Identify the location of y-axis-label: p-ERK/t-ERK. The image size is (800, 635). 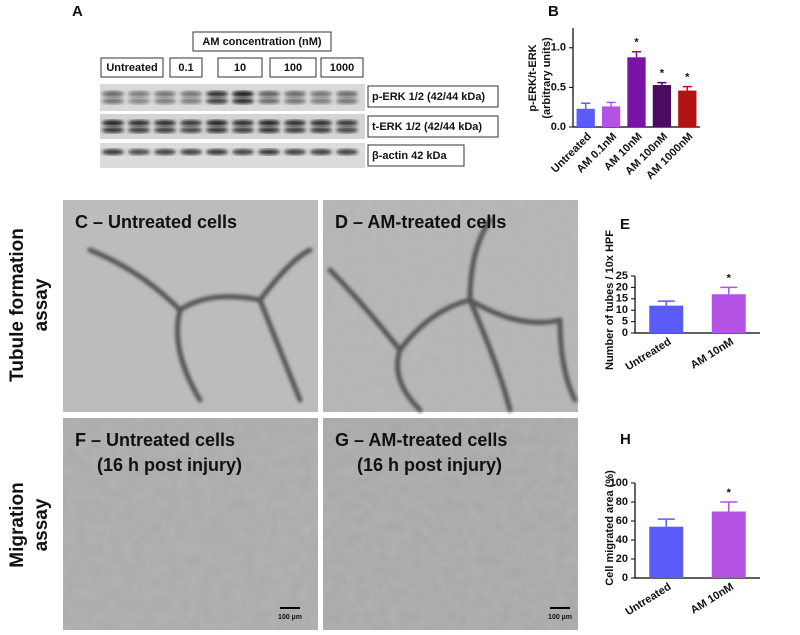
(533, 77).